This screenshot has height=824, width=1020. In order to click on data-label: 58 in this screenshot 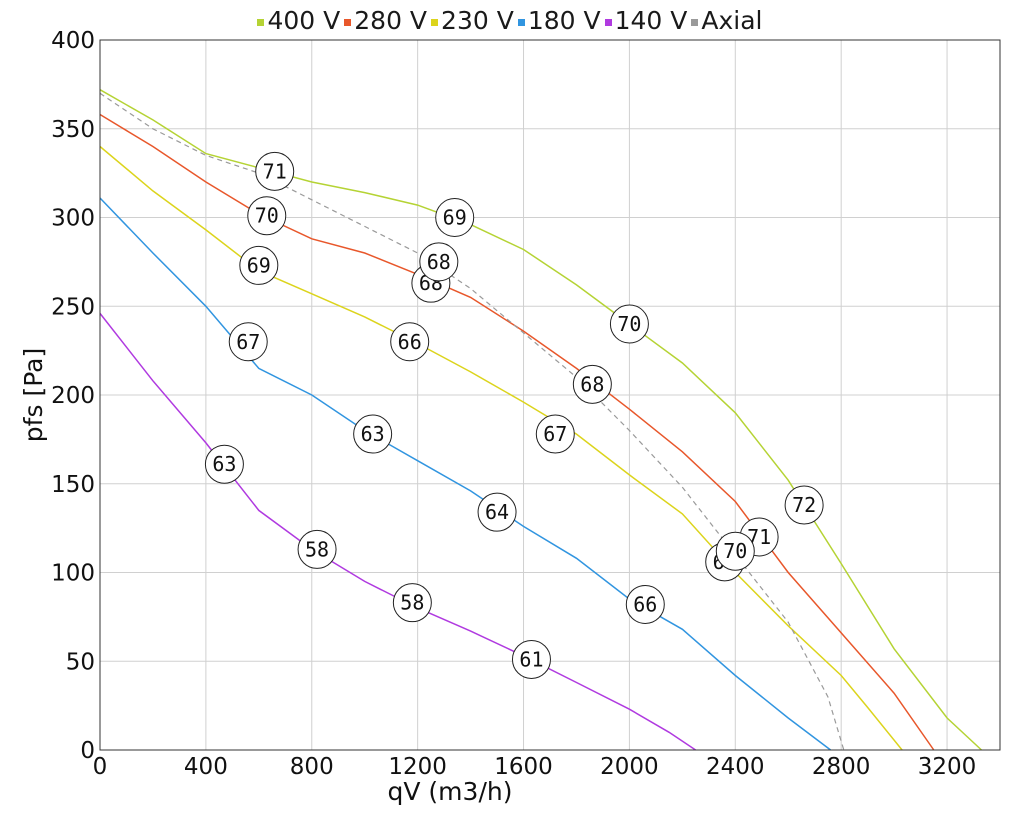, I will do `click(412, 603)`.